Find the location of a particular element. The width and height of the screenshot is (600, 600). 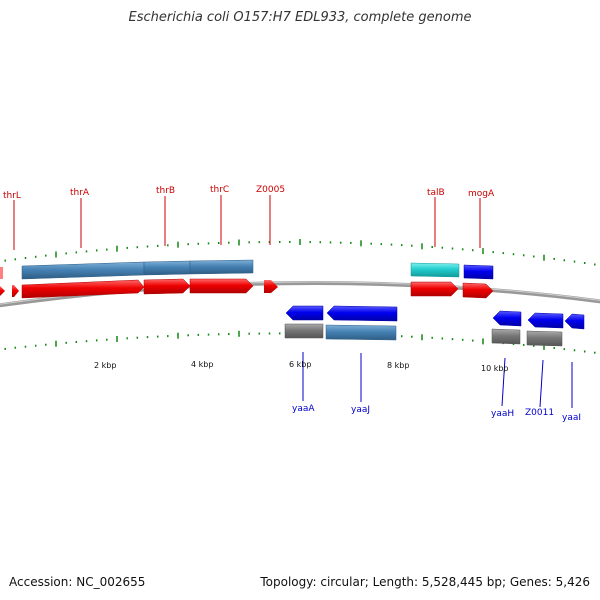

gene-label-yaaA: yaaA is located at coordinates (303, 409).